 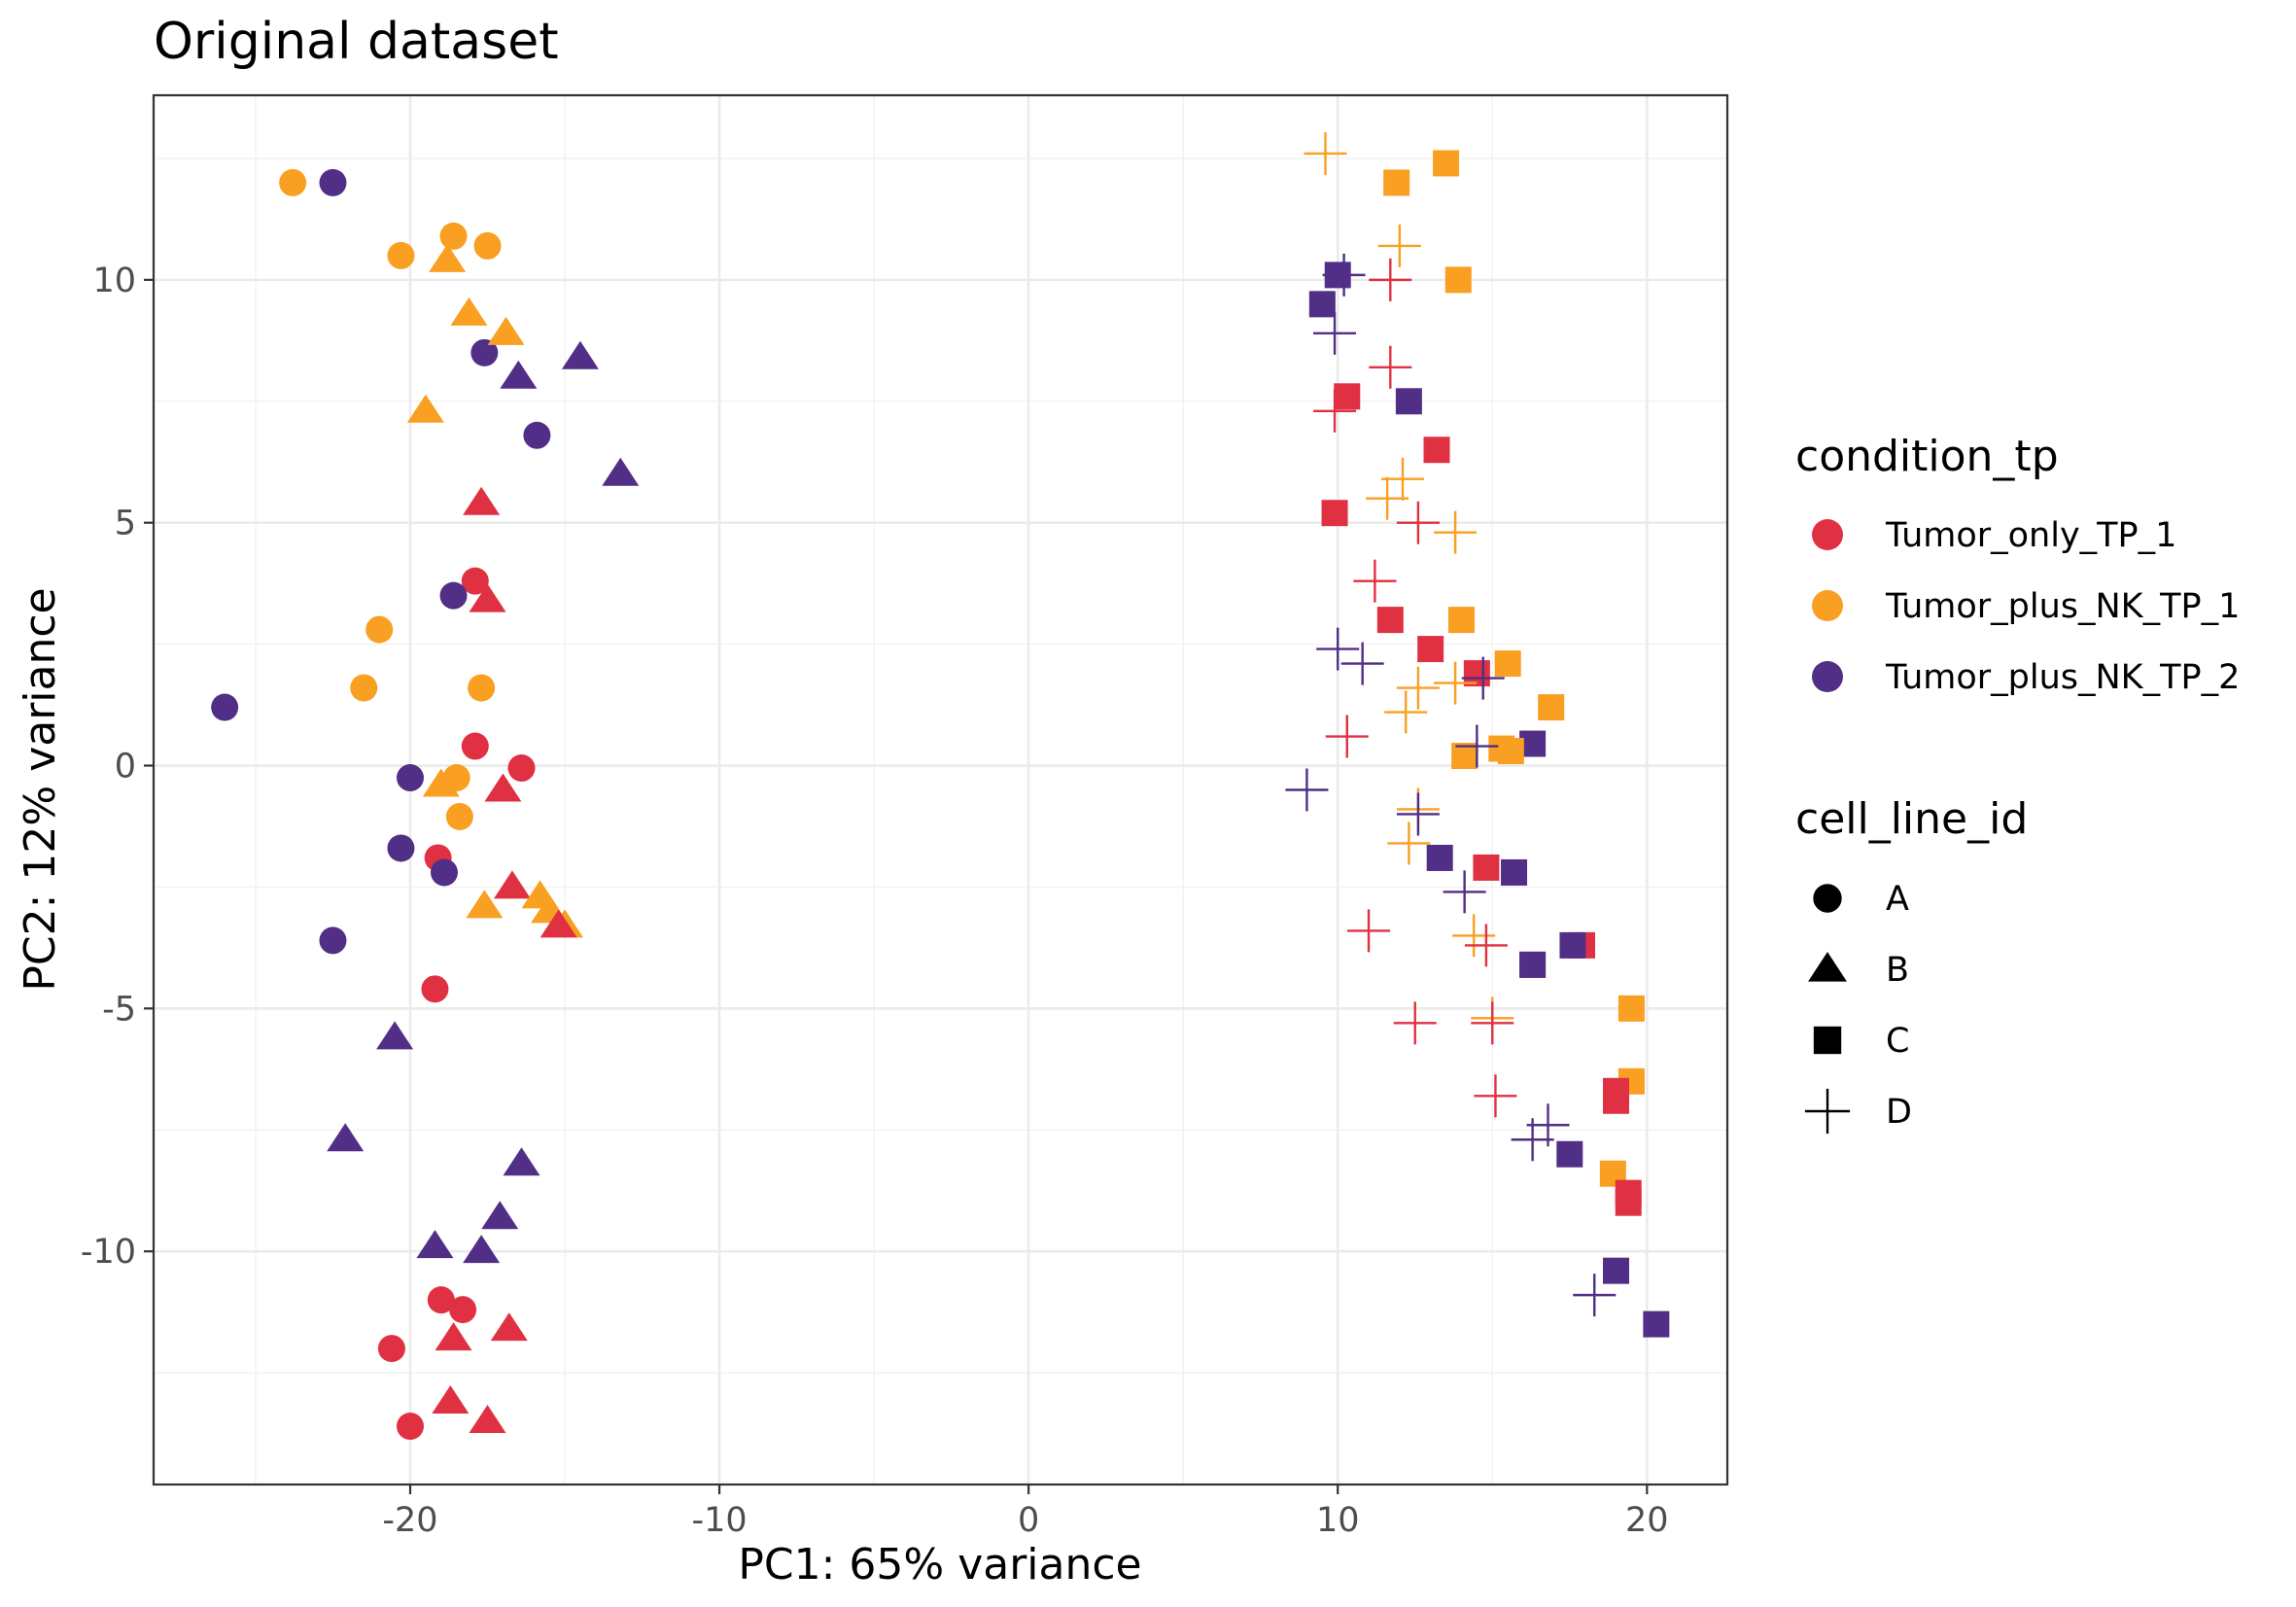 What do you see at coordinates (1647, 1520) in the screenshot?
I see `x-tick-label: 20` at bounding box center [1647, 1520].